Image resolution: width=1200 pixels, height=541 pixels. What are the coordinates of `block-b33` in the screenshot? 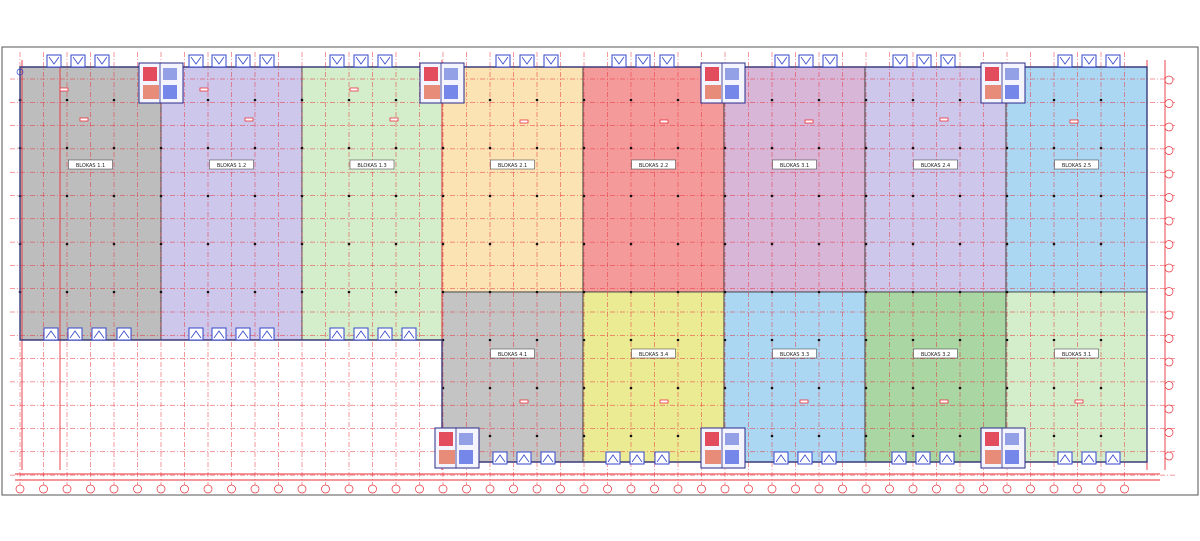 It's located at (794, 377).